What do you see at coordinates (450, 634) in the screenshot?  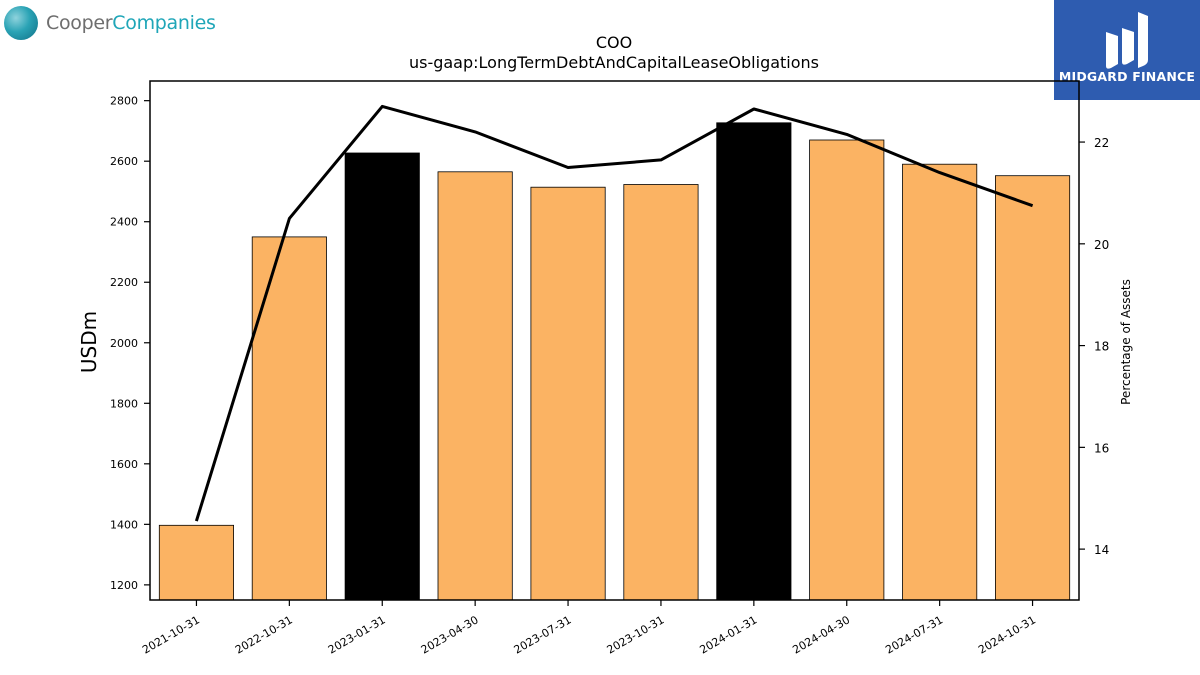 I see `x-tick-label-2023-04-30: 2023-04-30` at bounding box center [450, 634].